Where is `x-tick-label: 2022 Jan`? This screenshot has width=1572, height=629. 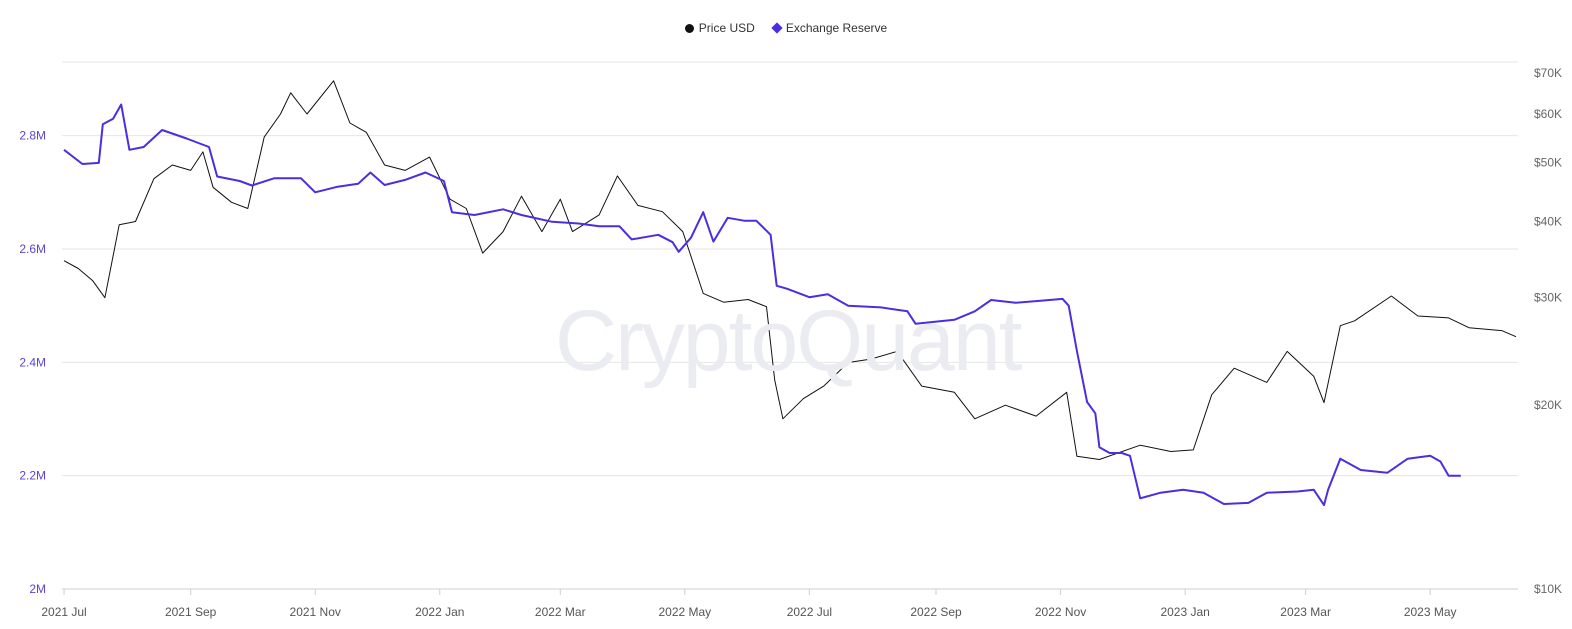
x-tick-label: 2022 Jan is located at coordinates (439, 612).